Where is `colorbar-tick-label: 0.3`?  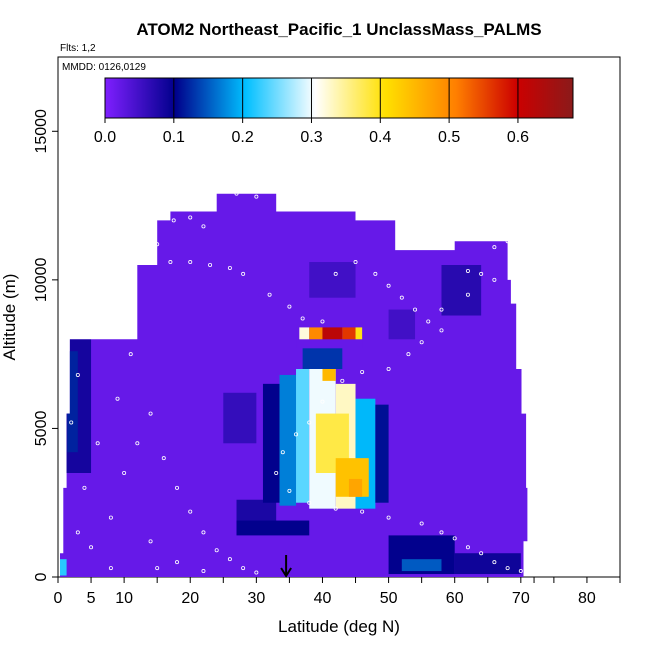
colorbar-tick-label: 0.3 is located at coordinates (311, 137).